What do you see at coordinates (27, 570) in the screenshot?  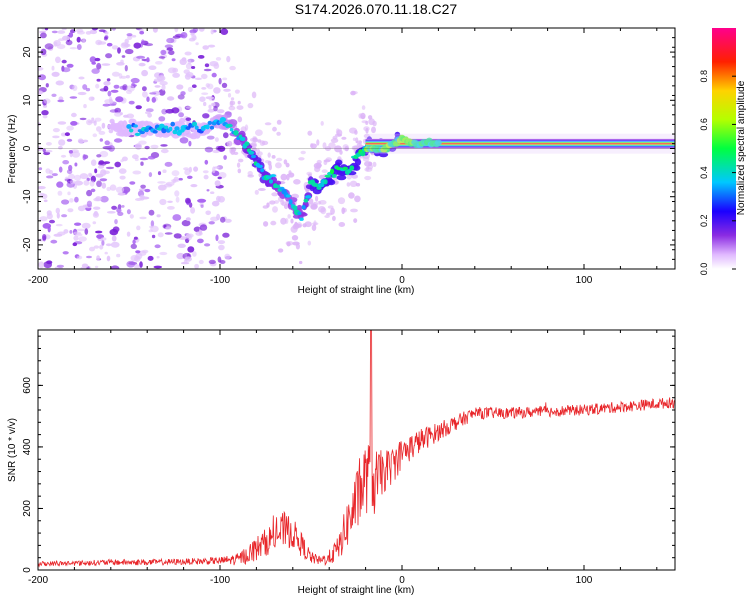 I see `y-tick-label: 0` at bounding box center [27, 570].